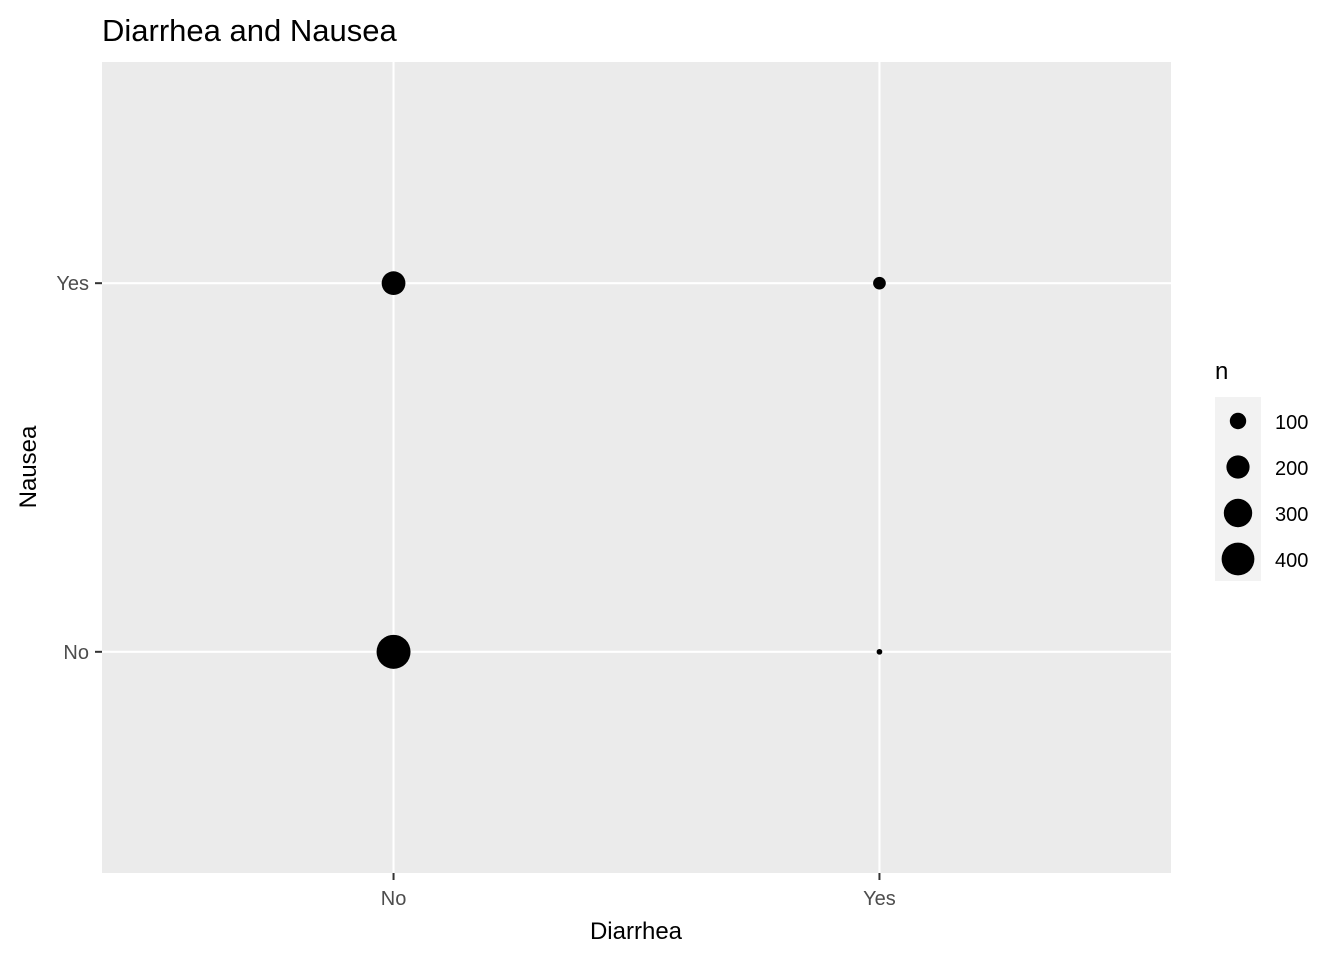 The height and width of the screenshot is (960, 1344). What do you see at coordinates (1261, 469) in the screenshot?
I see `size-legend: n 100 200 300 400` at bounding box center [1261, 469].